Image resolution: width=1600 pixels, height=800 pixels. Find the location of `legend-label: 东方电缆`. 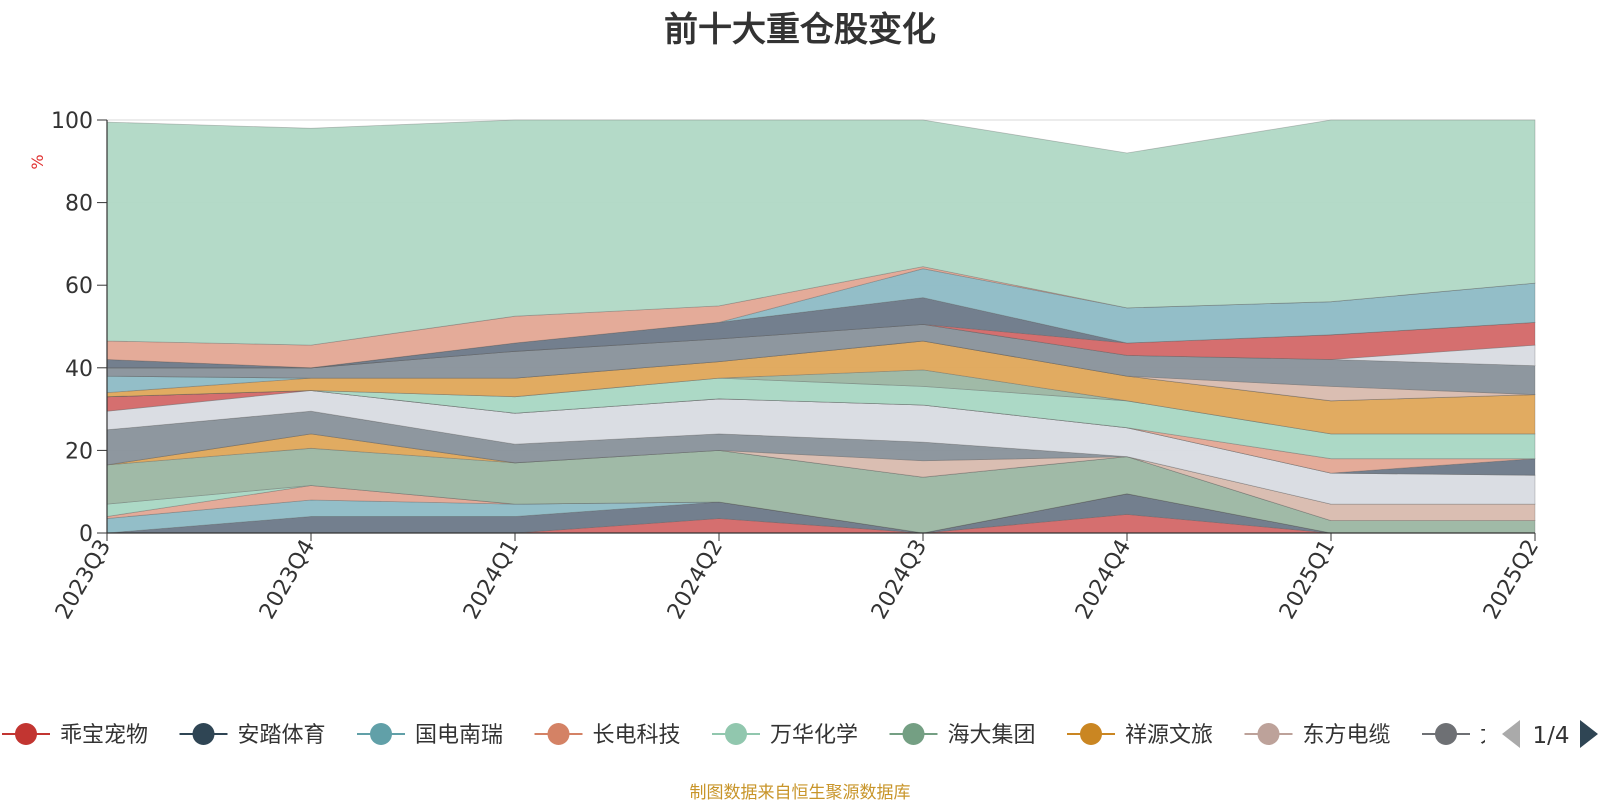

legend-label: 东方电缆 is located at coordinates (1347, 735).